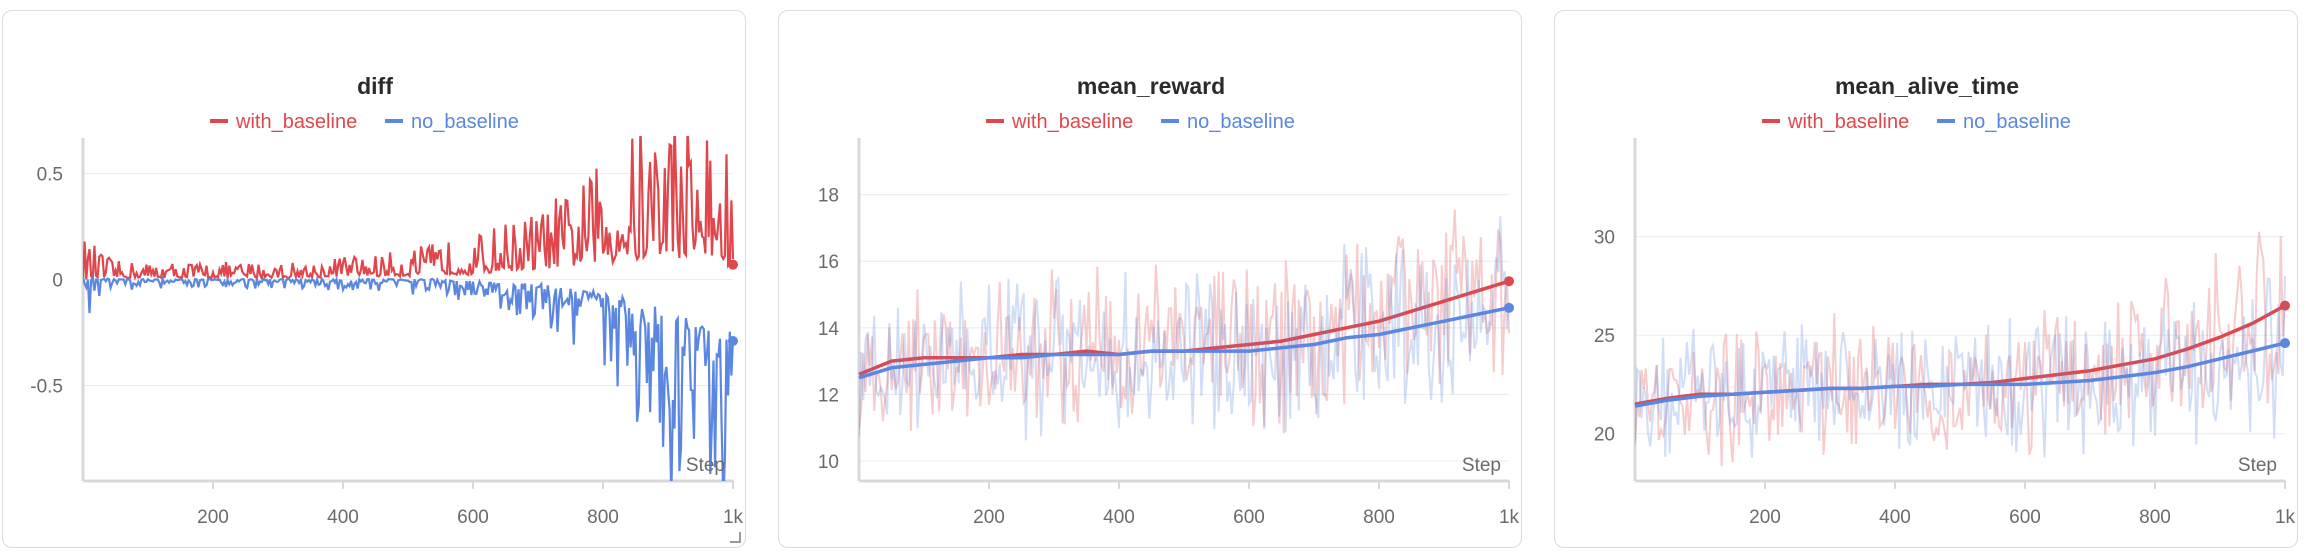 This screenshot has height=556, width=2318. I want to click on y-tick-label: 12, so click(828, 395).